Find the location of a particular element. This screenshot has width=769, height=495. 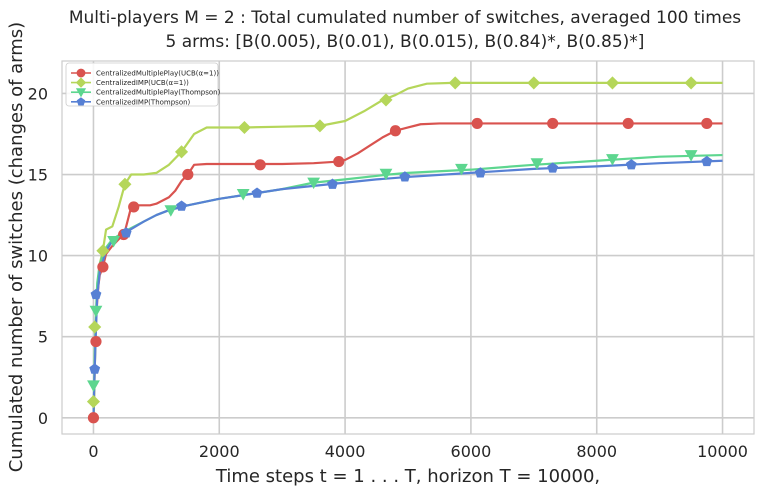

x-tick-label: 10000 is located at coordinates (722, 451).